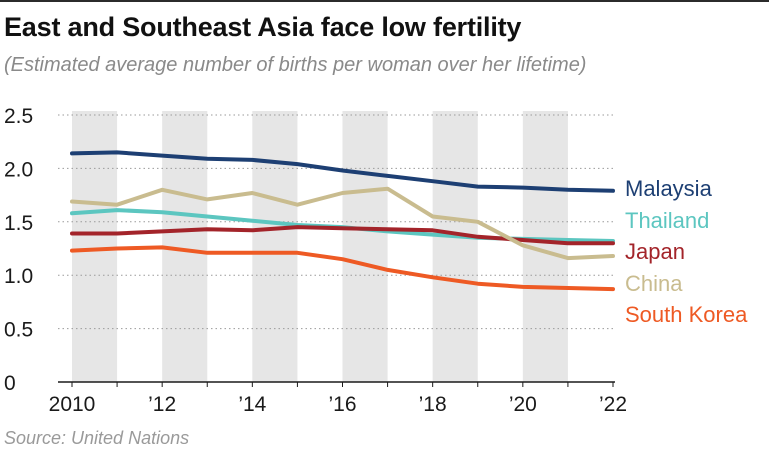 The height and width of the screenshot is (460, 769). What do you see at coordinates (384, 1) in the screenshot?
I see `top-rule` at bounding box center [384, 1].